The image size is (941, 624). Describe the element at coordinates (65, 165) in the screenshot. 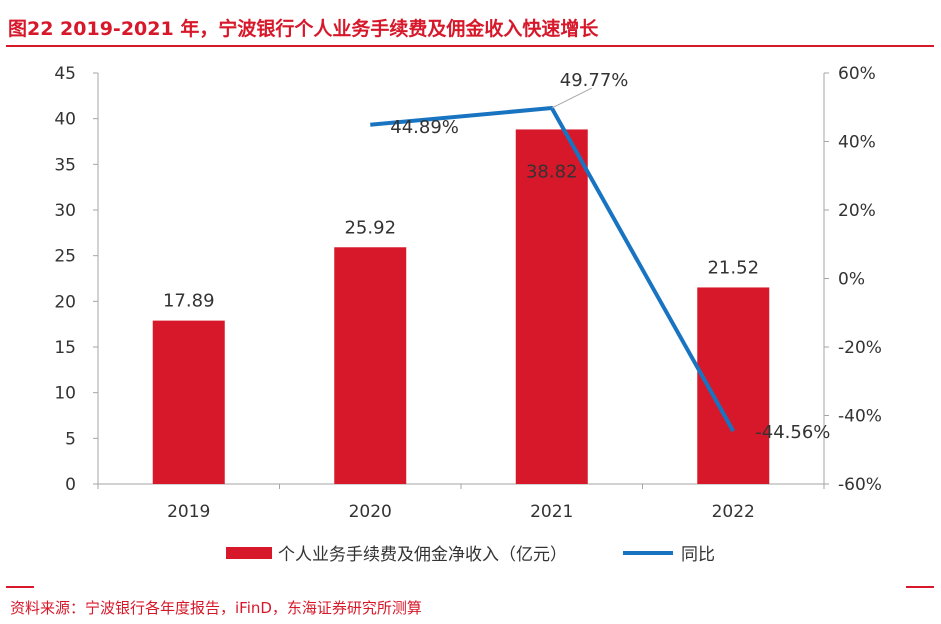

I see `left-tick-label: 35` at that location.